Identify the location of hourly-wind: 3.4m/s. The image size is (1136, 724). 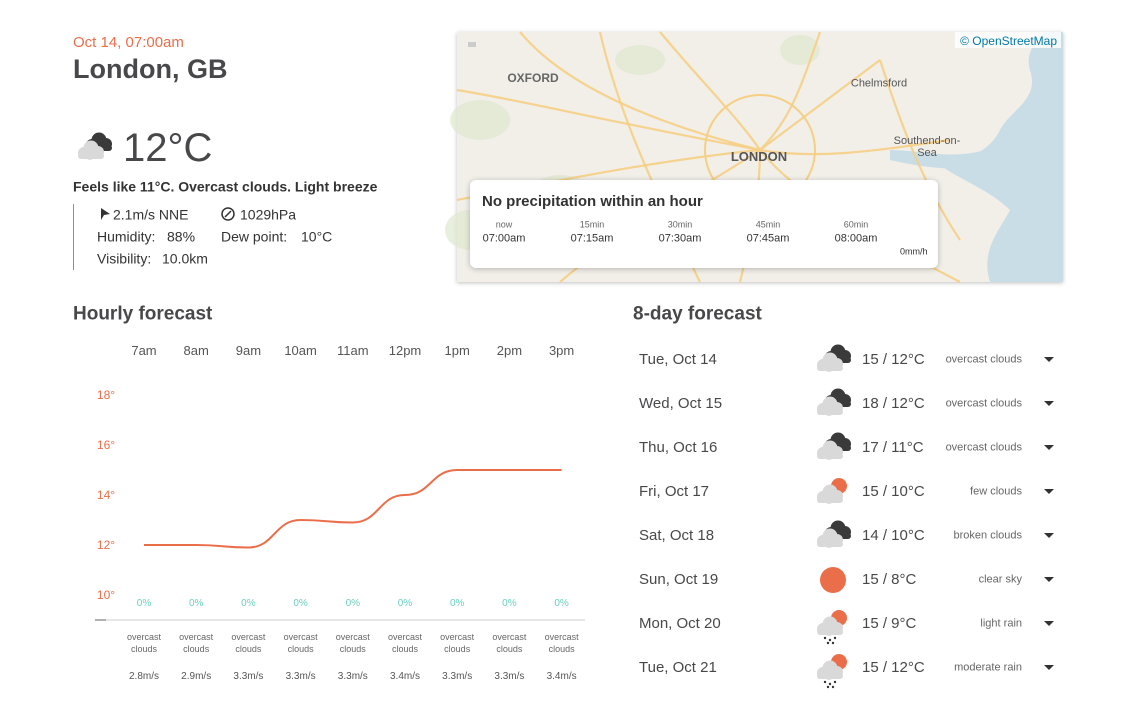
(405, 676).